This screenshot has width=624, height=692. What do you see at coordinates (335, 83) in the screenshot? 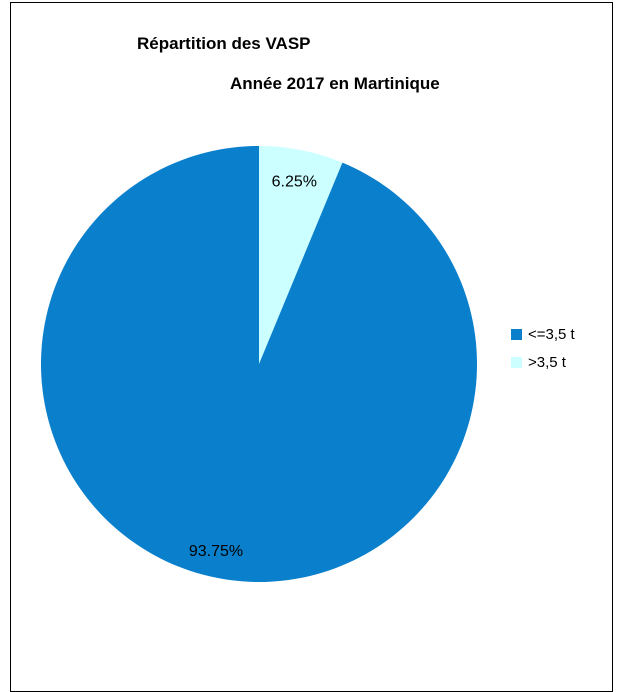
I see `chart-subtitle: Année 2017 en Martinique` at bounding box center [335, 83].